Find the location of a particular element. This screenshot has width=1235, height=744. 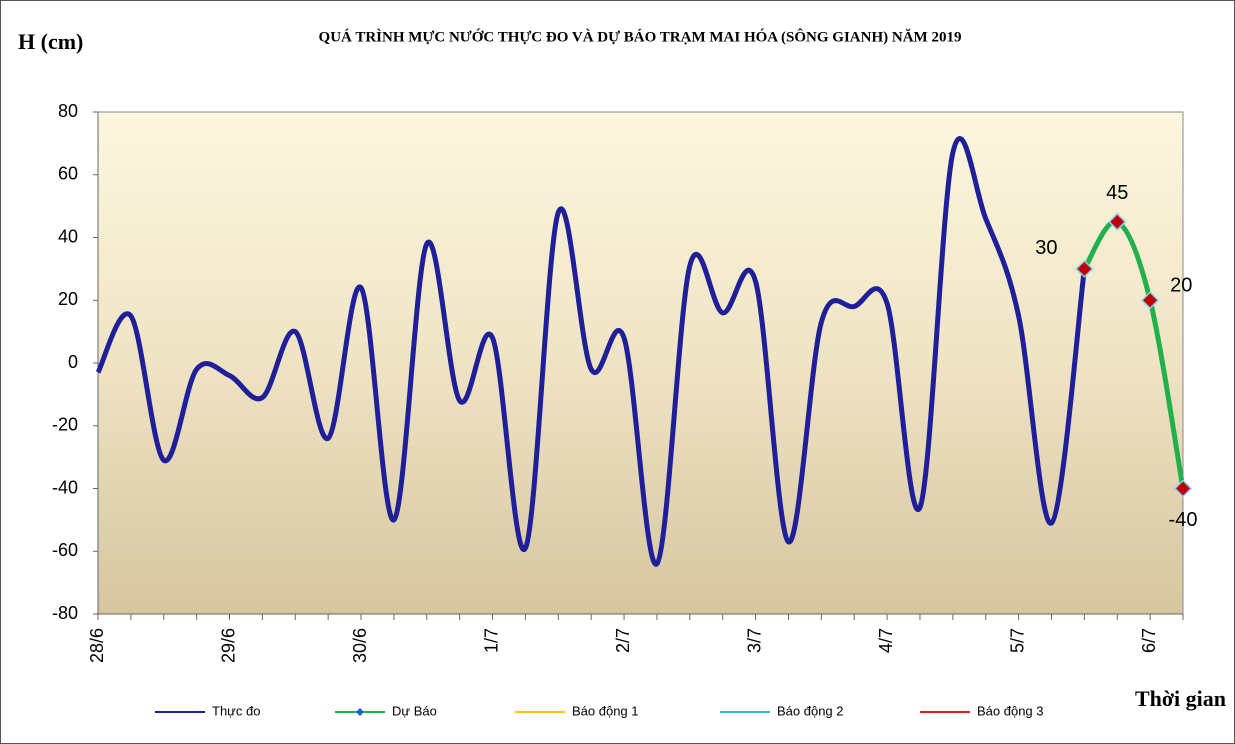

x-tick-label: 2/7 is located at coordinates (623, 640).